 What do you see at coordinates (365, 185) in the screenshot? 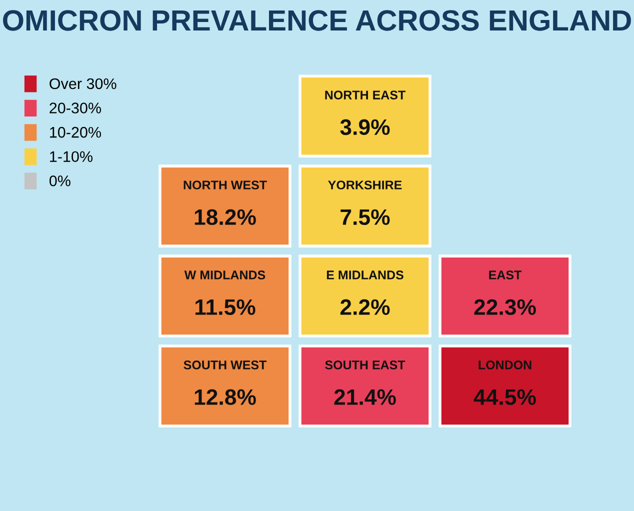
I see `category-label: YORKSHIRE` at bounding box center [365, 185].